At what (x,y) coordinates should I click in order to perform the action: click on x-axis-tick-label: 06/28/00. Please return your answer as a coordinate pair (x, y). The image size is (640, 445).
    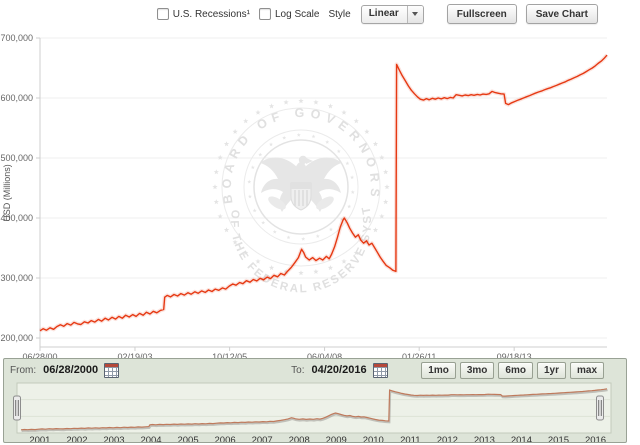
    Looking at the image, I should click on (39, 355).